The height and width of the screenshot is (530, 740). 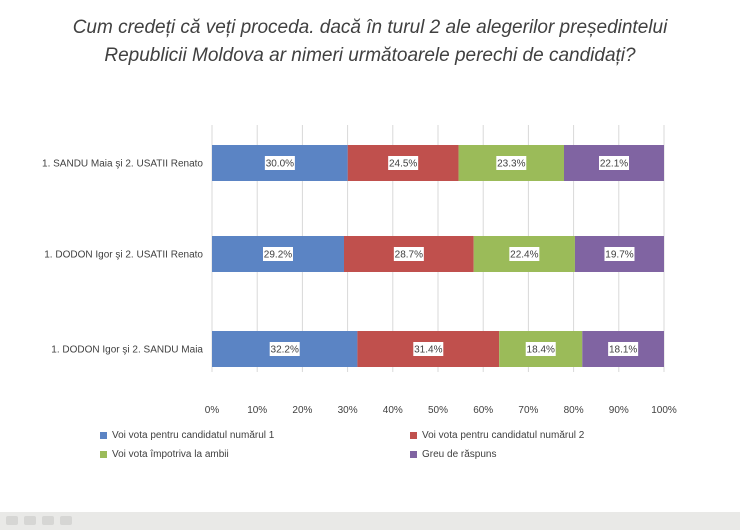 I want to click on x-tick-label: 40%, so click(x=393, y=410).